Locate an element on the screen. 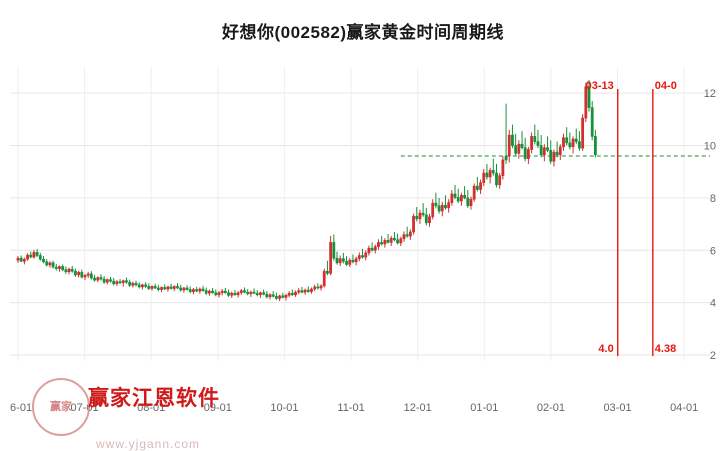 This screenshot has height=451, width=726. y-axis-tick: 12 is located at coordinates (710, 94).